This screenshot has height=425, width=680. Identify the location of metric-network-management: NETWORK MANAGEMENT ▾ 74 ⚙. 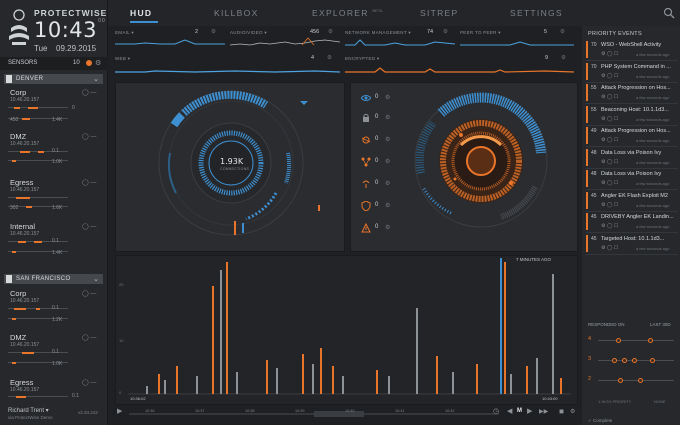
(400, 39).